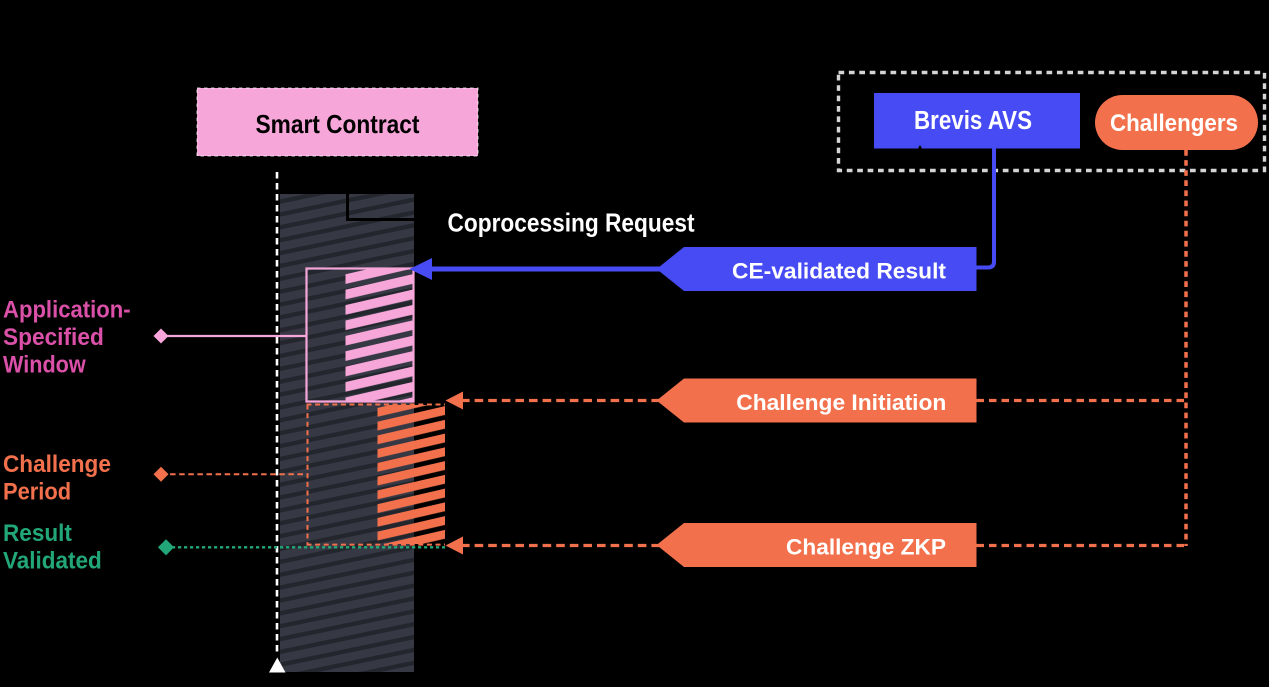 This screenshot has width=1269, height=687. I want to click on svg-text: Challenge ZKP, so click(866, 547).